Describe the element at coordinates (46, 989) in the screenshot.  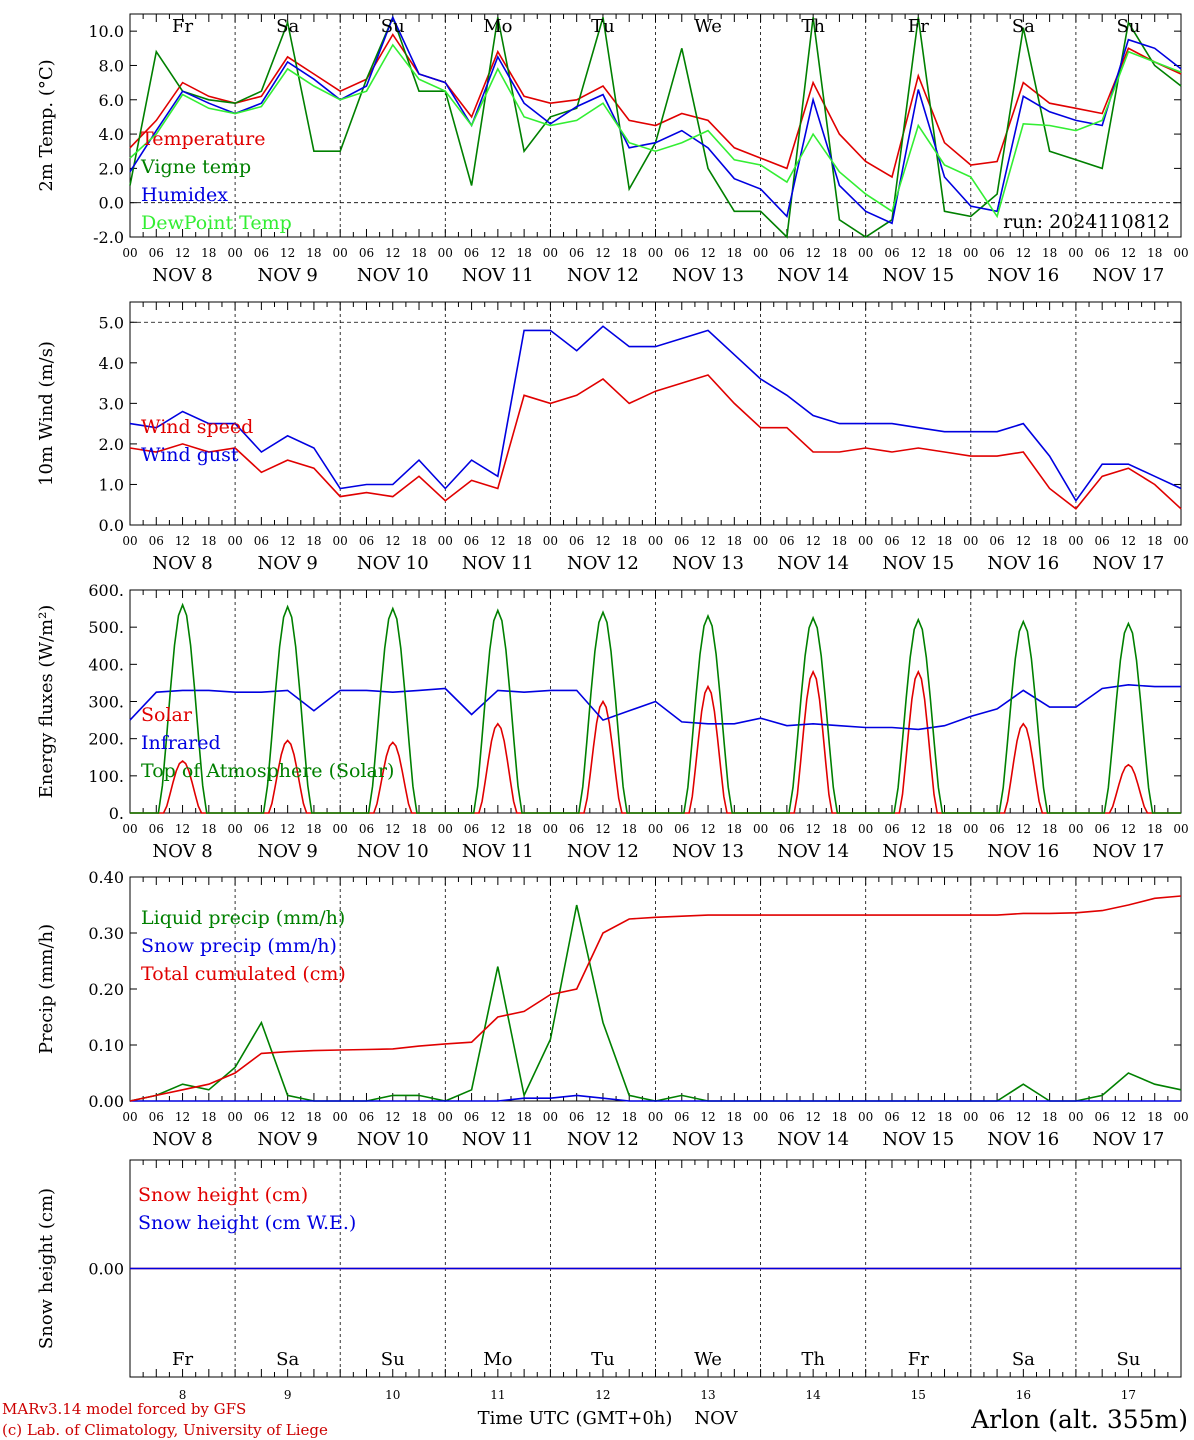
I see `y-axis-title: Precip (mm/h)` at that location.